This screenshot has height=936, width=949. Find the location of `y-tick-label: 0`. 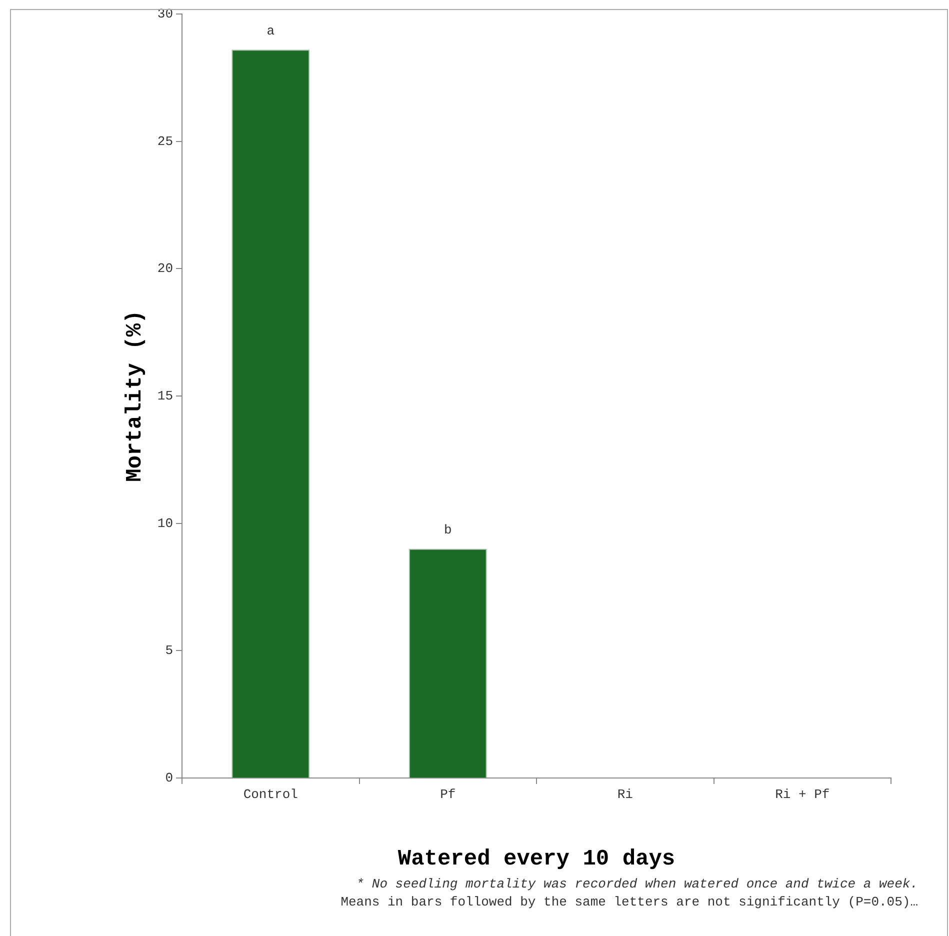

y-tick-label: 0 is located at coordinates (169, 778).